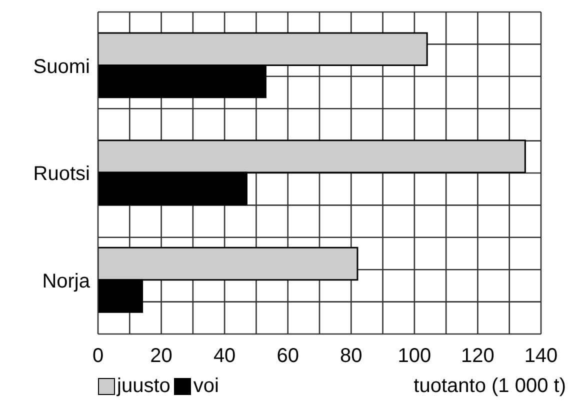 This screenshot has height=412, width=574. I want to click on y-tick-label: Norja, so click(66, 281).